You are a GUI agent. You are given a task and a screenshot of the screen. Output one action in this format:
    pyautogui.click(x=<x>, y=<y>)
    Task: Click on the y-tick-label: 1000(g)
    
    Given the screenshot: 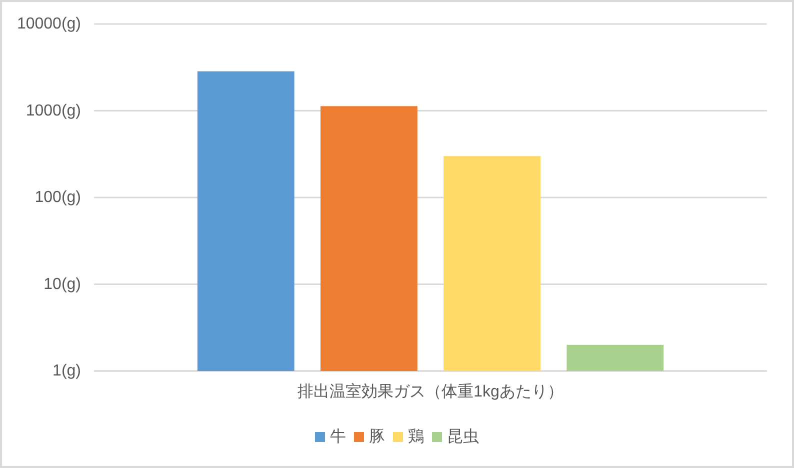 What is the action you would take?
    pyautogui.click(x=53, y=111)
    